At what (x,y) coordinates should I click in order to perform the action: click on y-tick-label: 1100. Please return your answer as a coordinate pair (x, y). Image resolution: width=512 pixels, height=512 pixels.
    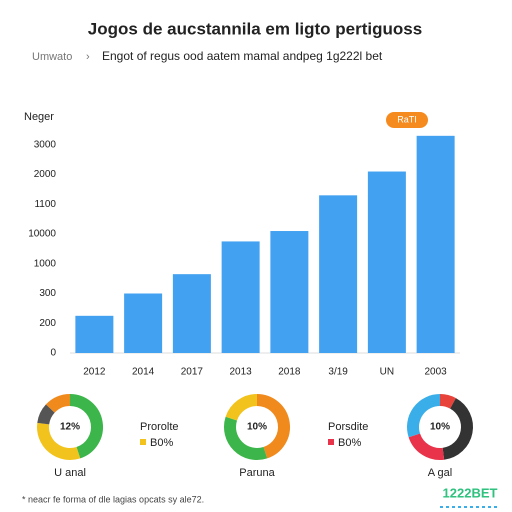
    Looking at the image, I should click on (45, 204).